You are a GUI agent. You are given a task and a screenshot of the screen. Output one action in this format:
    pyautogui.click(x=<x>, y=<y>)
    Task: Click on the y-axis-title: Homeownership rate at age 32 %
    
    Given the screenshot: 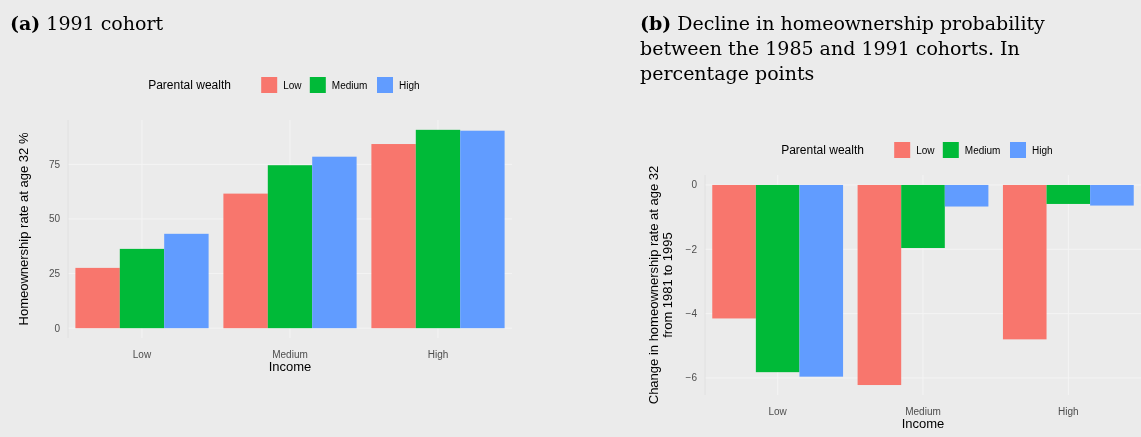 What is the action you would take?
    pyautogui.click(x=23, y=229)
    